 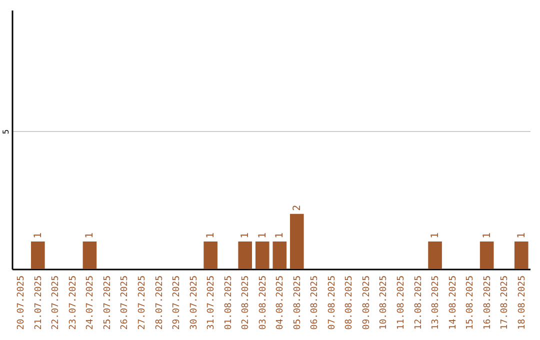 I want to click on x-tick-label: 13.08.2025, so click(x=436, y=303).